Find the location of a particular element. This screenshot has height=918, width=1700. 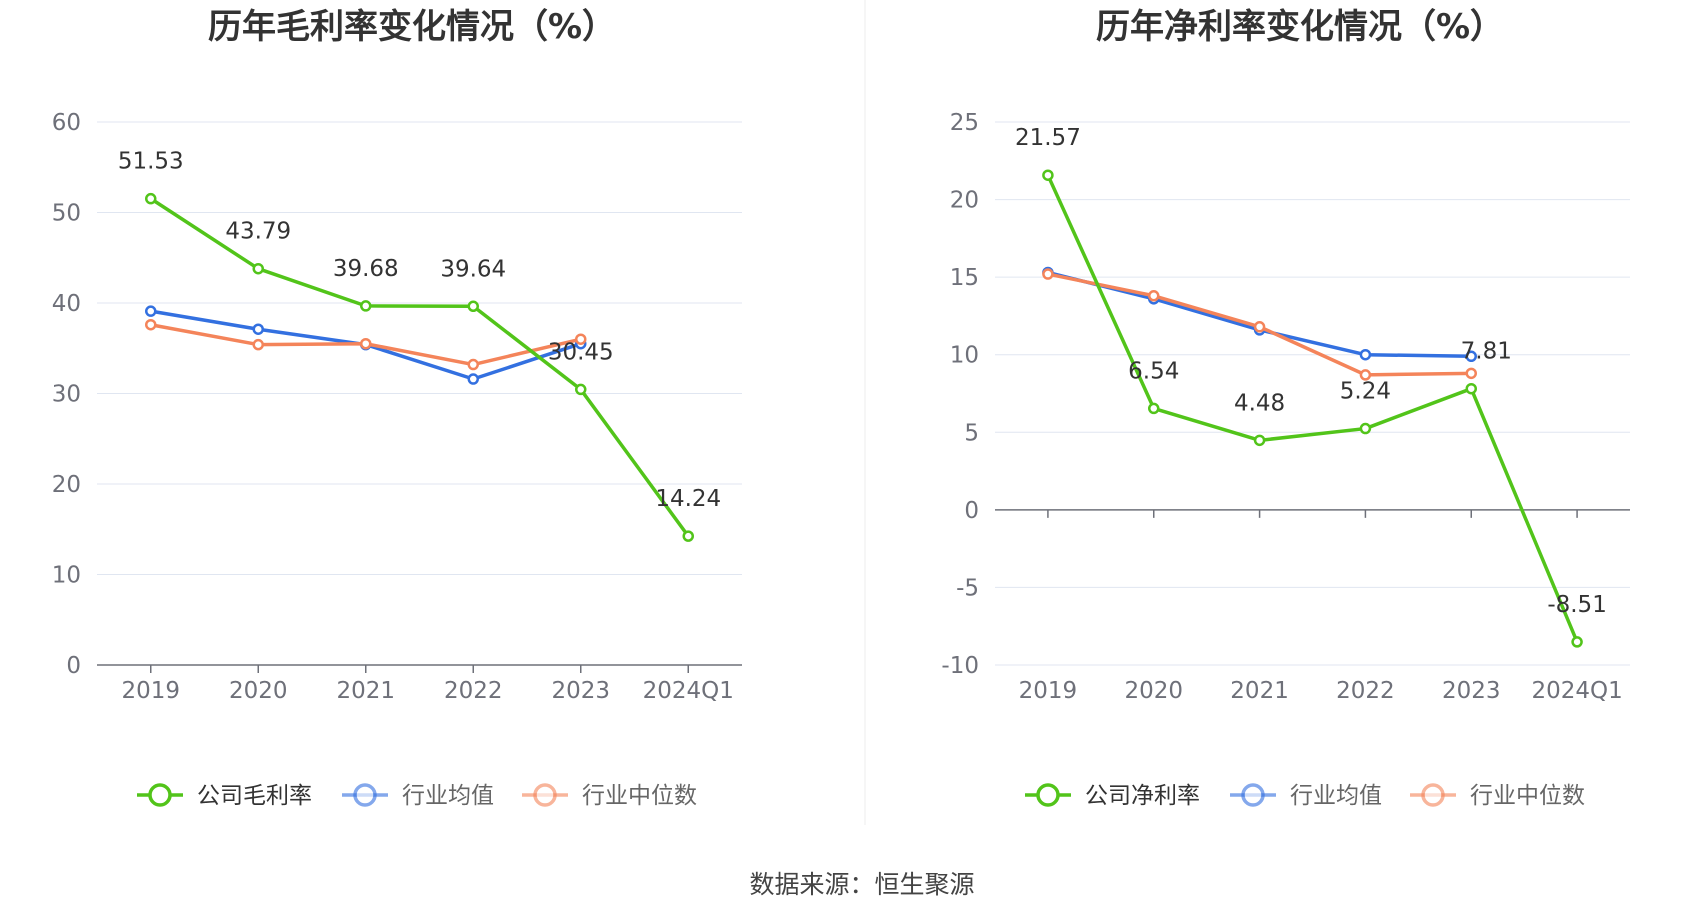

legend-item-1: 公司净利率 is located at coordinates (1112, 796).